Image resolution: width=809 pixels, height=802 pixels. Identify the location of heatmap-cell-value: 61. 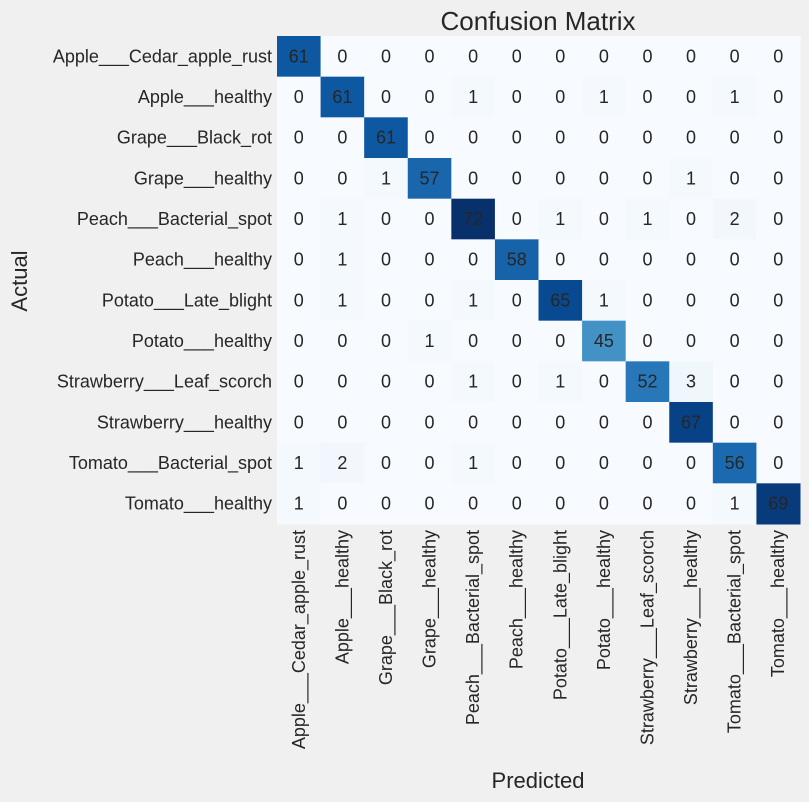
(342, 97).